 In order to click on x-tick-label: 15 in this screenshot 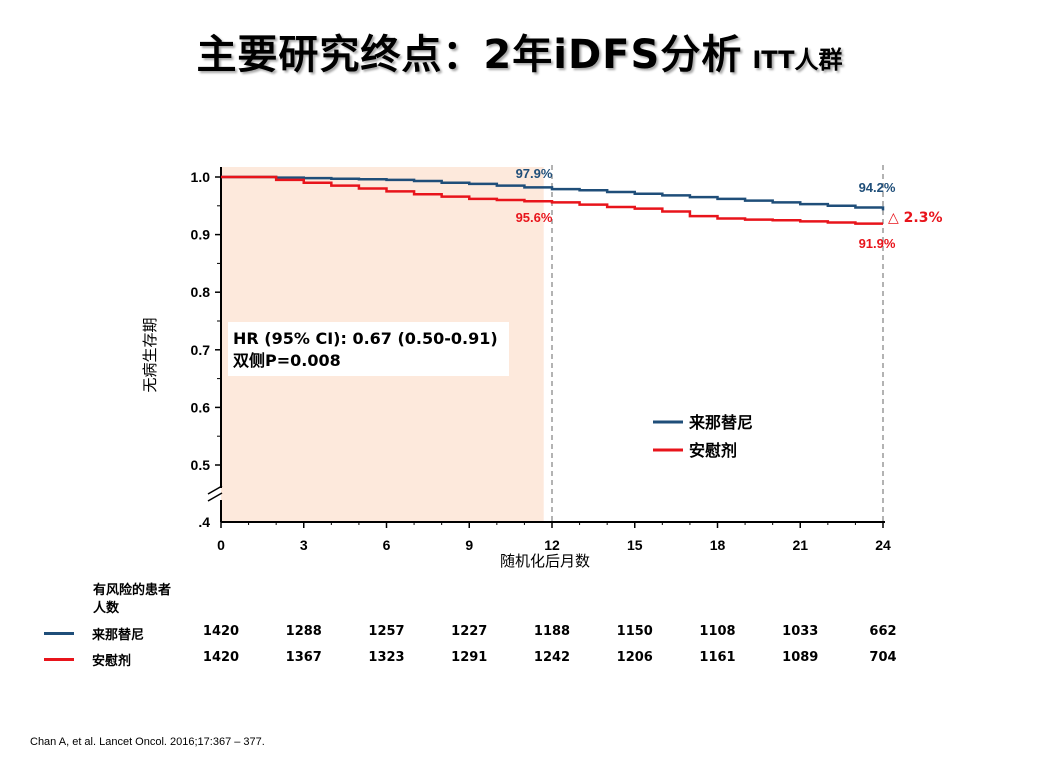, I will do `click(635, 545)`.